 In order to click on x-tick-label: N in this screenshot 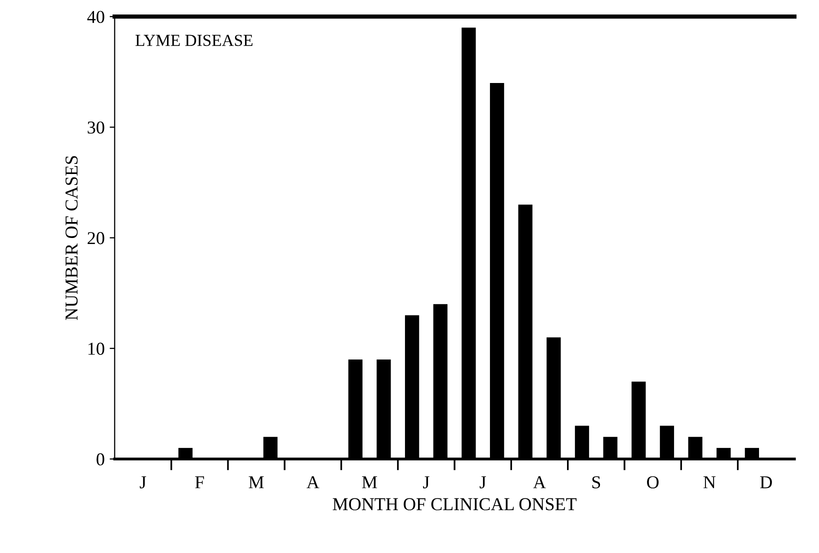, I will do `click(709, 482)`.